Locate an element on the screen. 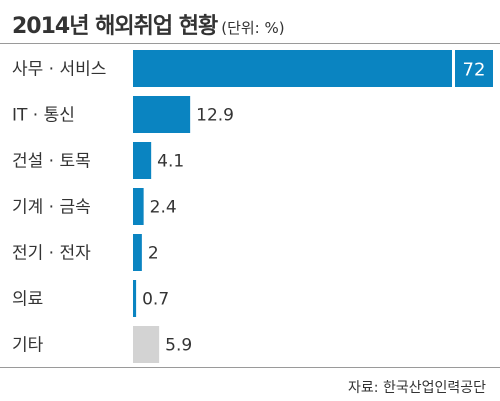  value-label: 72 is located at coordinates (474, 70).